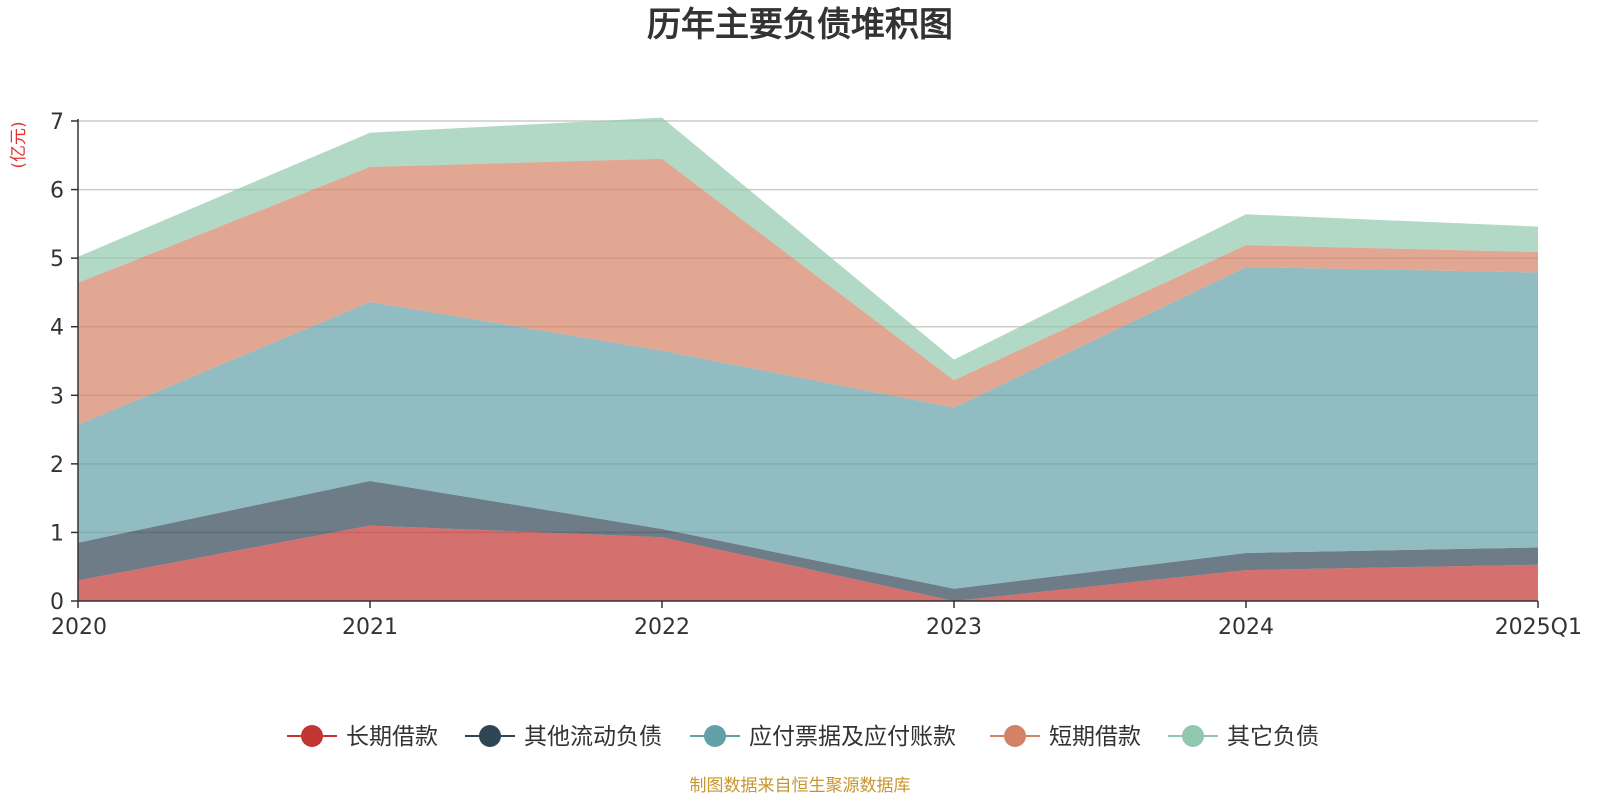  I want to click on data-point-s5-2023, so click(954, 360).